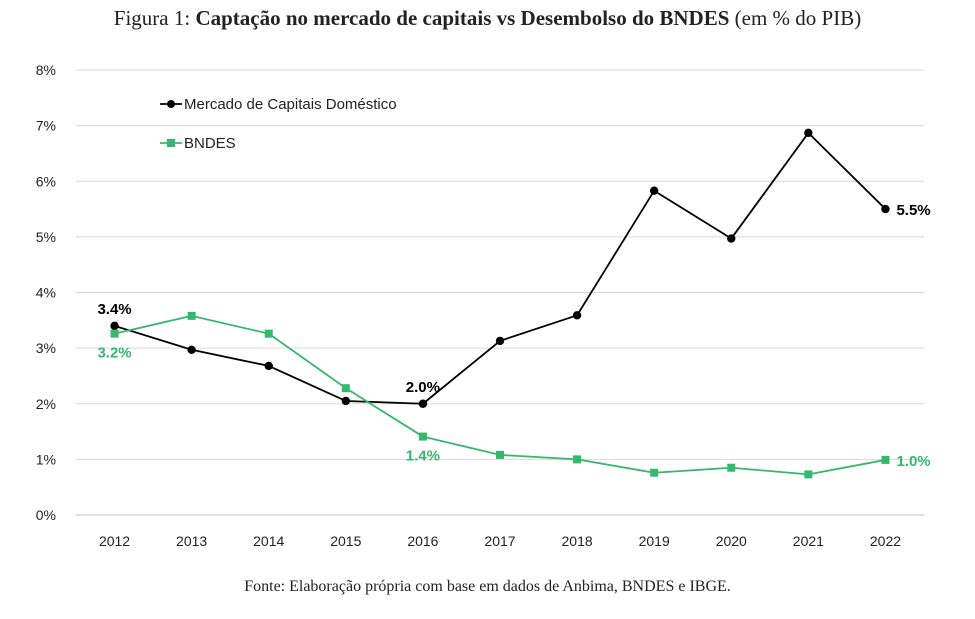 Image resolution: width=975 pixels, height=619 pixels. I want to click on x-tick-label: 2017, so click(499, 541).